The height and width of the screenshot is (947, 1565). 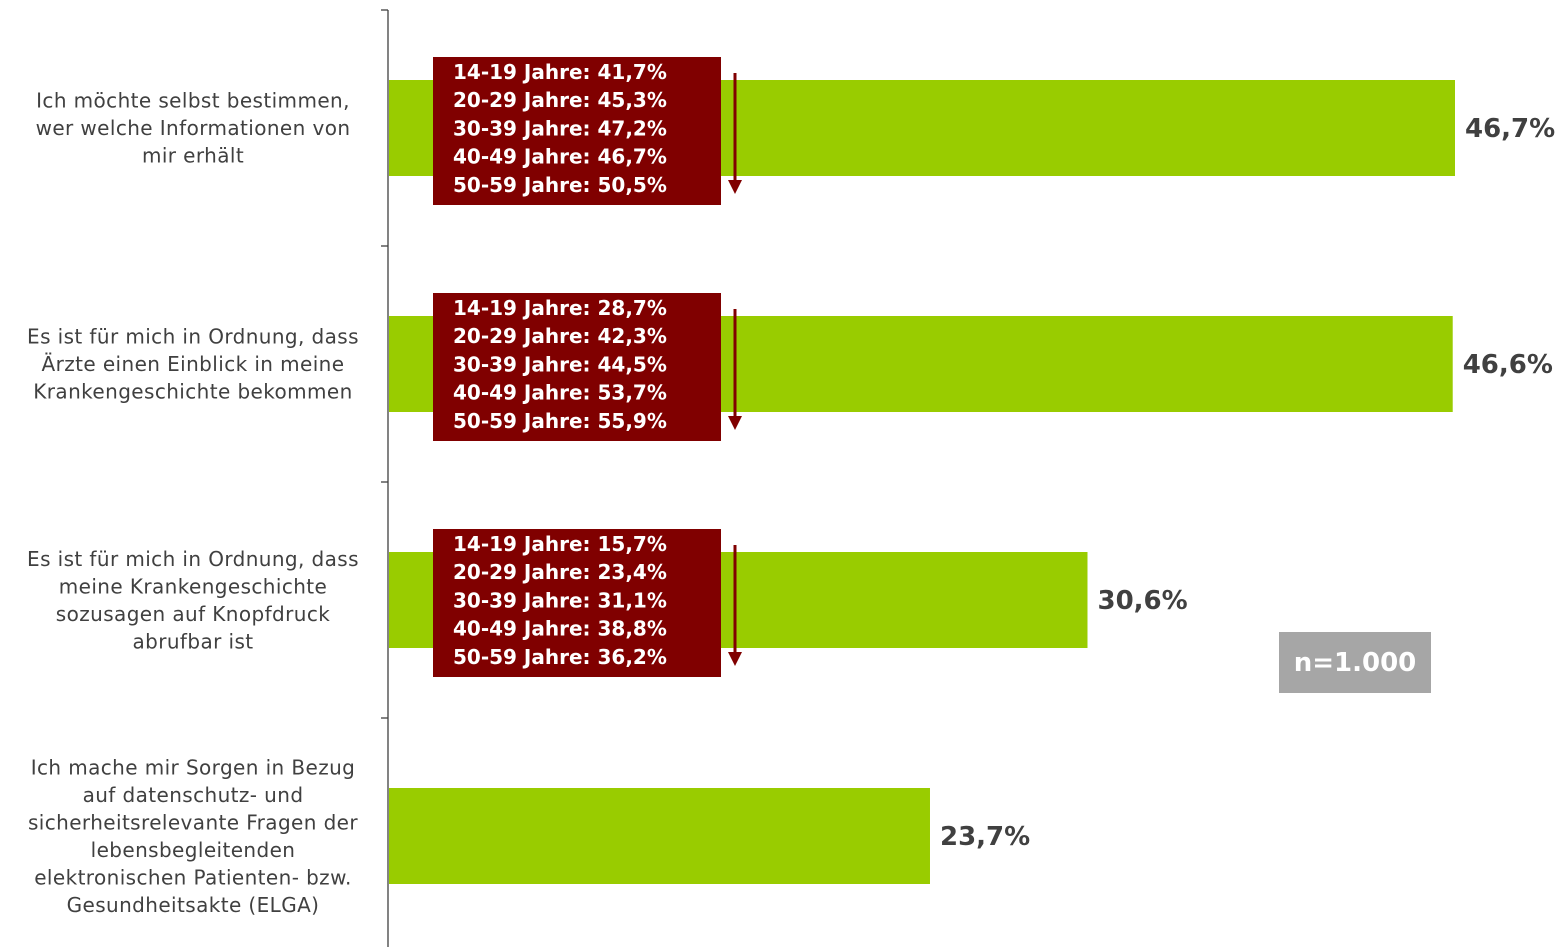 What do you see at coordinates (560, 657) in the screenshot?
I see `age-breakdown-row: 50-59 Jahre: 36,2%` at bounding box center [560, 657].